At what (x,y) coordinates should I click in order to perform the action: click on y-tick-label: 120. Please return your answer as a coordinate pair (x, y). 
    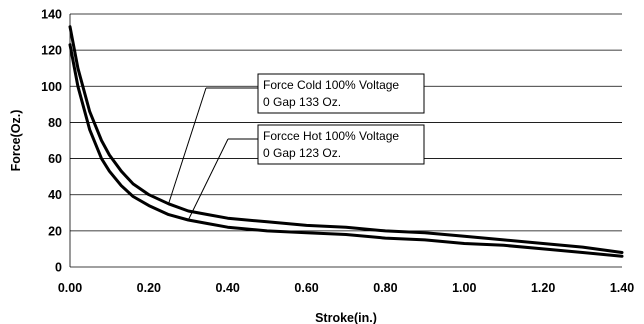
    Looking at the image, I should click on (51, 51).